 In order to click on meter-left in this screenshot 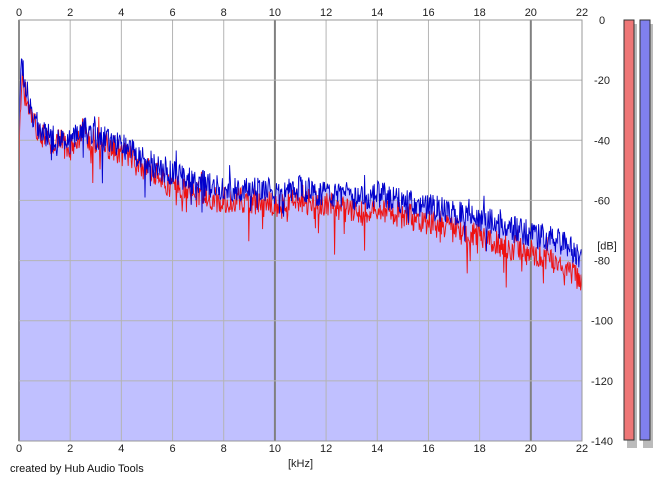, I will do `click(629, 230)`.